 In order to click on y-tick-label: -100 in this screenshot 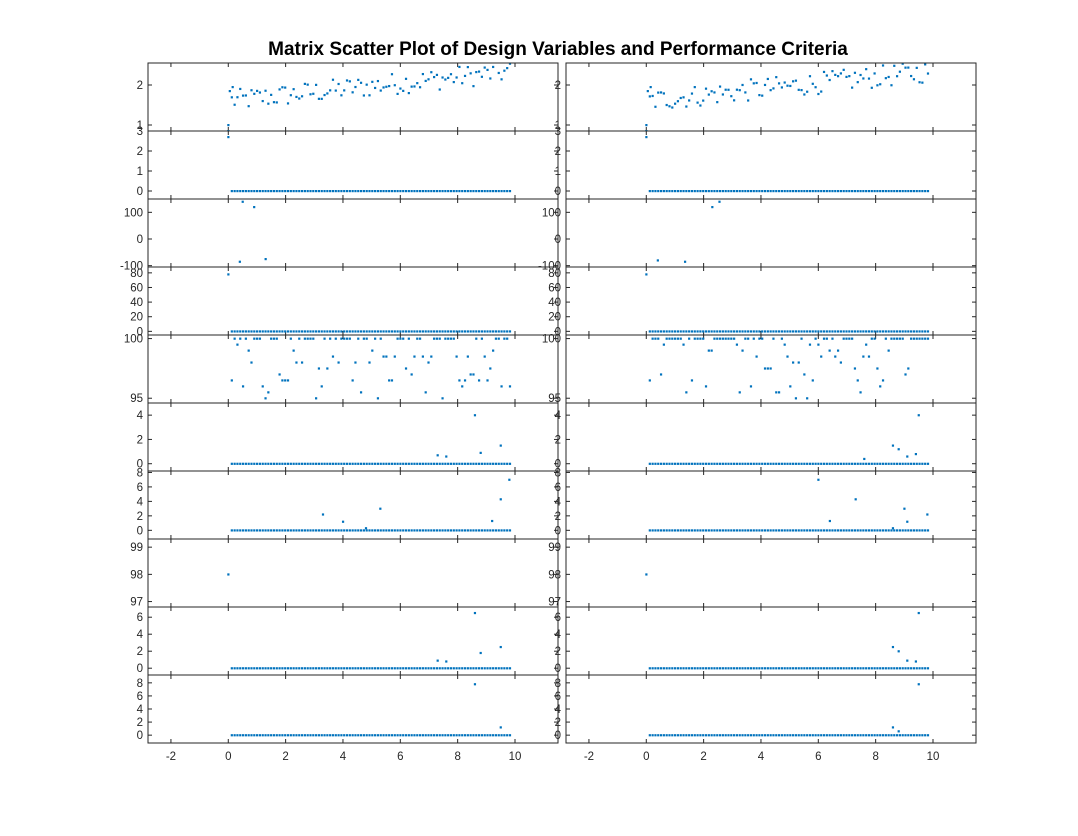, I will do `click(131, 267)`.